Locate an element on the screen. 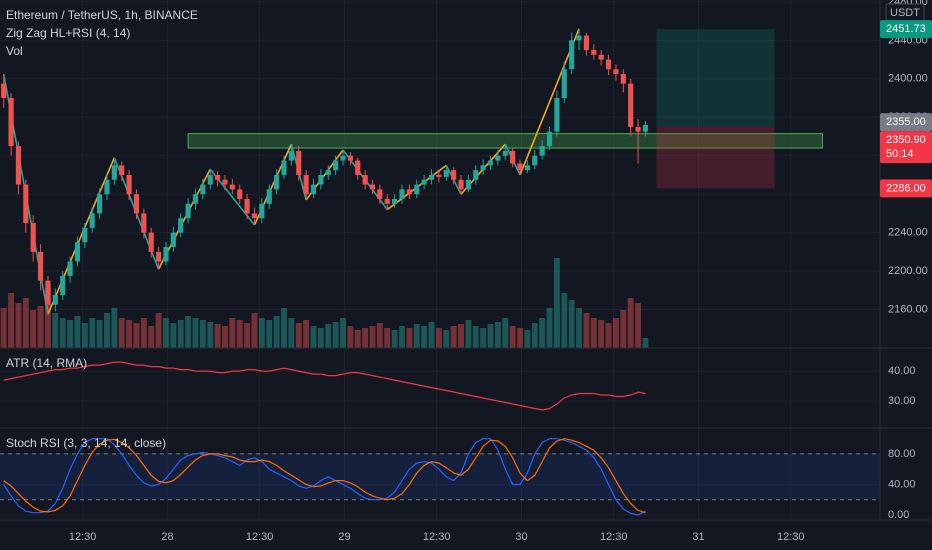 The image size is (932, 550). x-tick-label: 29 is located at coordinates (344, 537).